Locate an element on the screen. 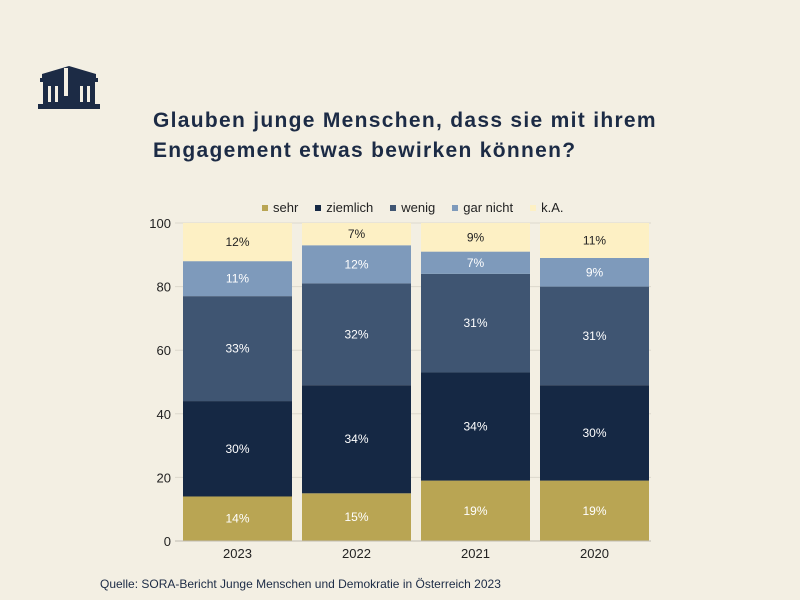  data-label: 33% is located at coordinates (237, 349).